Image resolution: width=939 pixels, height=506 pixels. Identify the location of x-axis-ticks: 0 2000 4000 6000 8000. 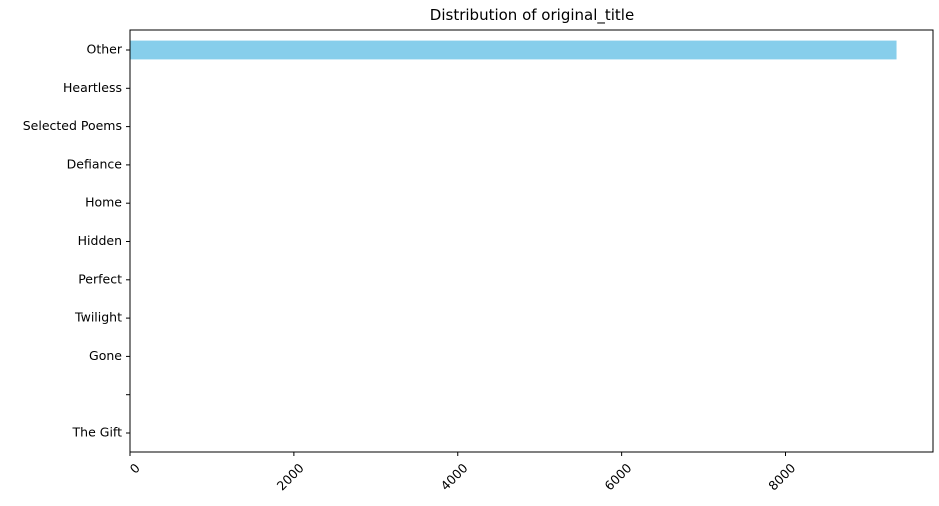
(462, 472).